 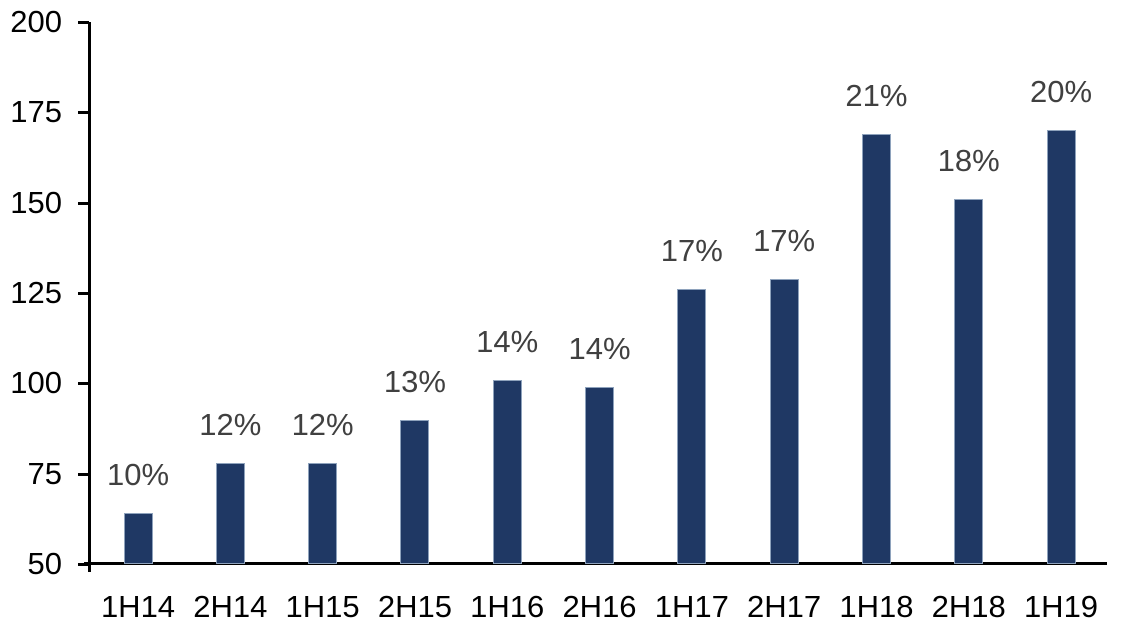 What do you see at coordinates (507, 471) in the screenshot?
I see `bar-1H16` at bounding box center [507, 471].